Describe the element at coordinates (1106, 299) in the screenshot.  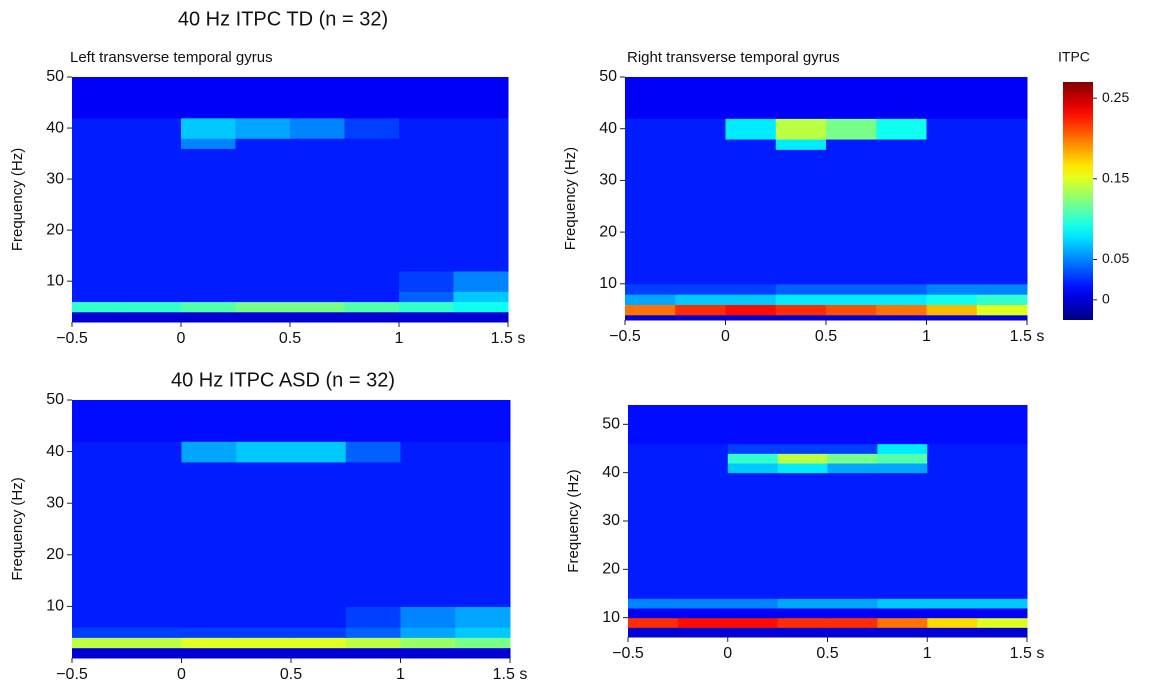
I see `colorbar-tick-label: 0` at that location.